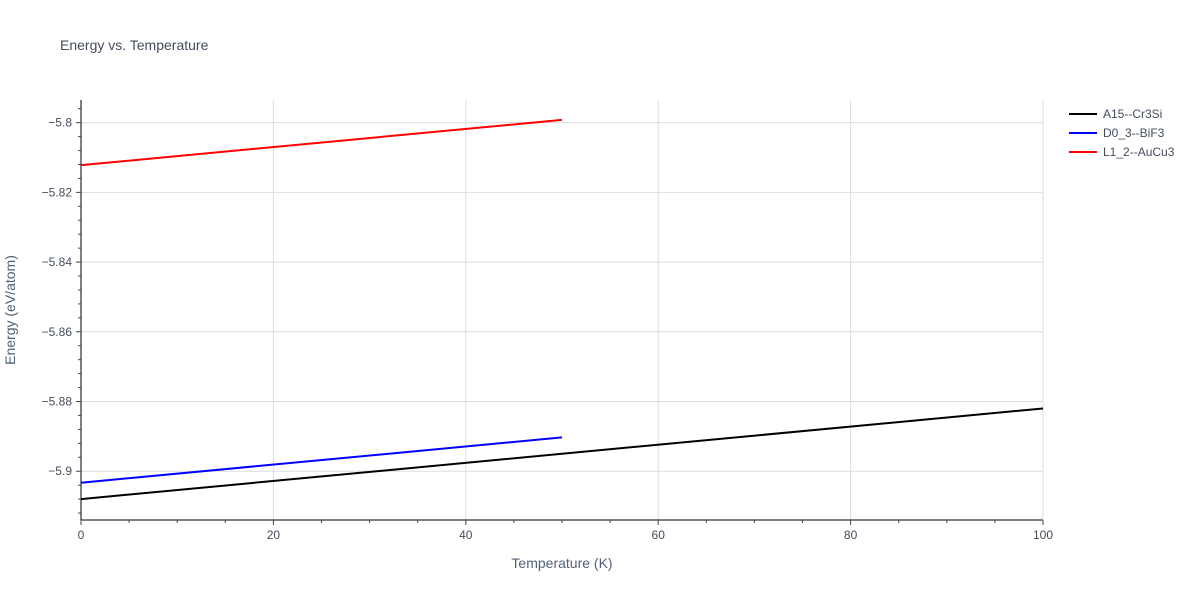  What do you see at coordinates (57, 262) in the screenshot?
I see `y-tick-label: −5.84` at bounding box center [57, 262].